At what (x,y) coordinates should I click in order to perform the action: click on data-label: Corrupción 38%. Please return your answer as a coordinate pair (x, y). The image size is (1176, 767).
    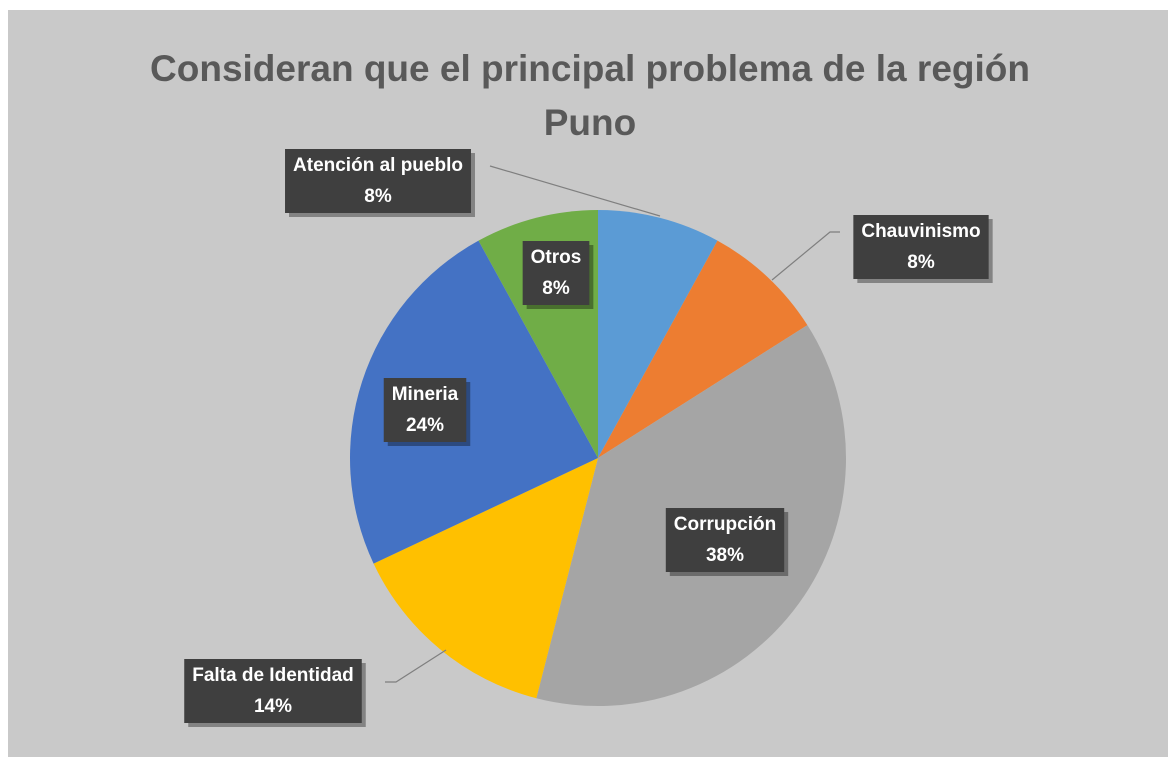
    Looking at the image, I should click on (727, 542).